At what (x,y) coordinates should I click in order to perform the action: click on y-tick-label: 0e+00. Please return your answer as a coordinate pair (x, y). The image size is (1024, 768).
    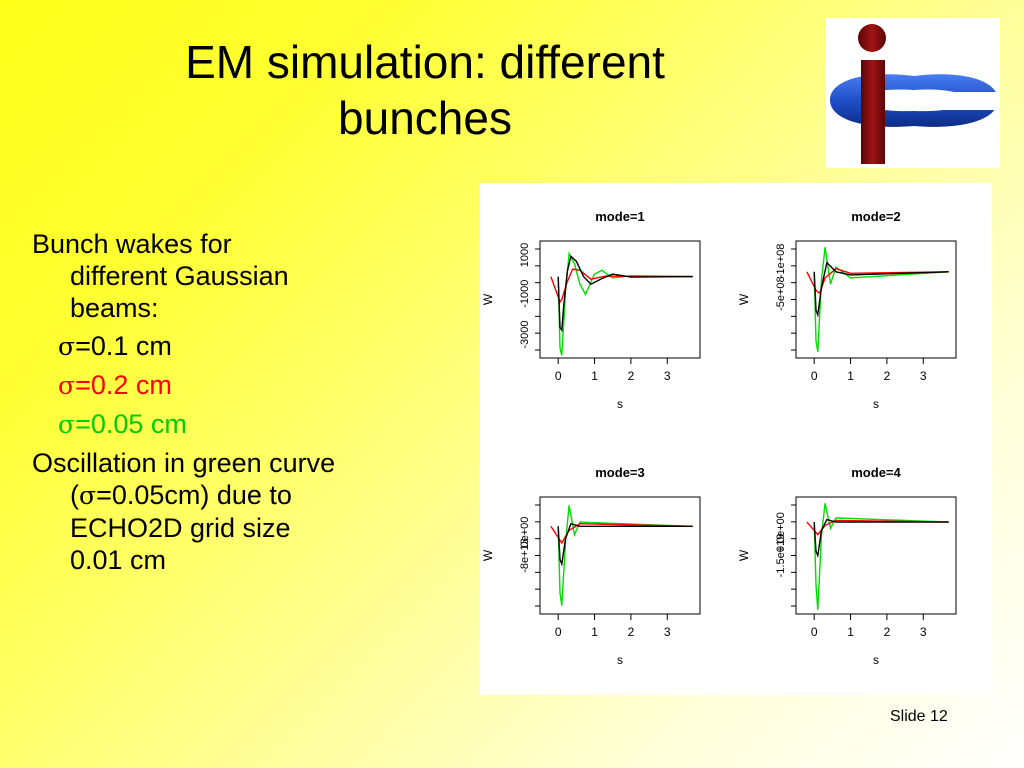
    Looking at the image, I should click on (525, 532).